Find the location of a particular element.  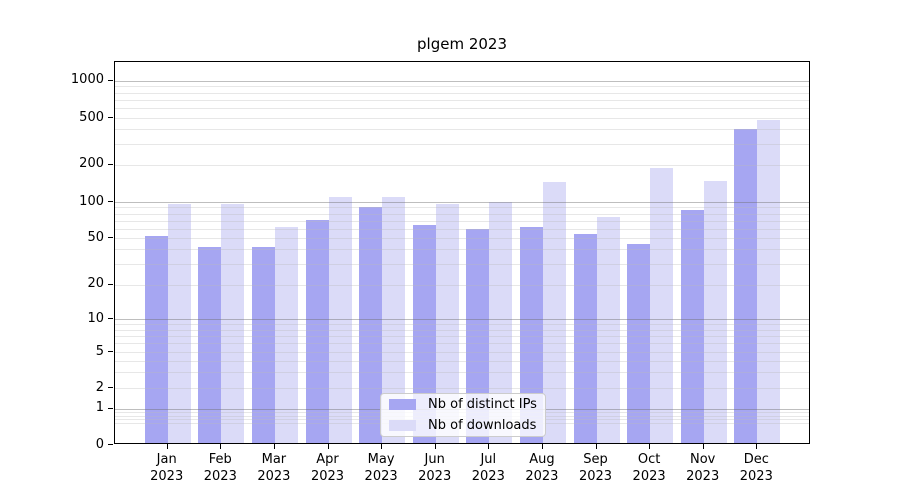

bar-downloads-dec is located at coordinates (769, 281).